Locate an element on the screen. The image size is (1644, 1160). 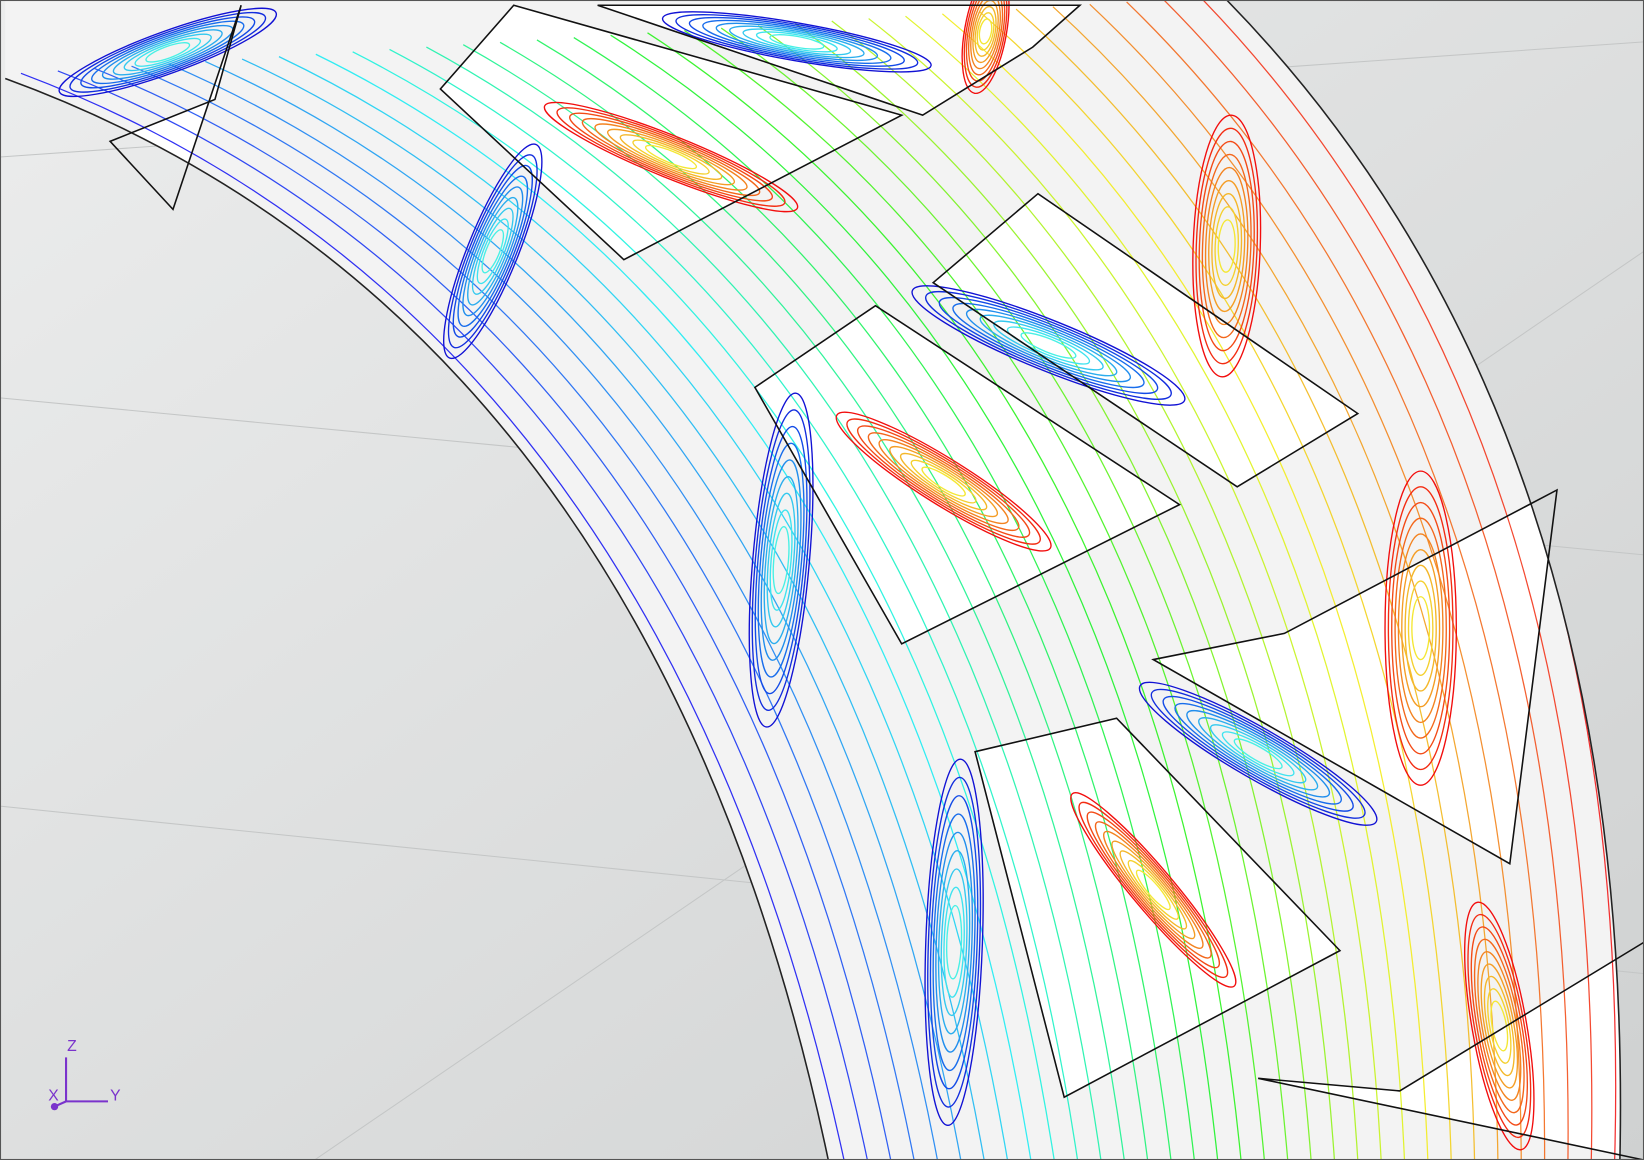
y-label: Y is located at coordinates (115, 1095).